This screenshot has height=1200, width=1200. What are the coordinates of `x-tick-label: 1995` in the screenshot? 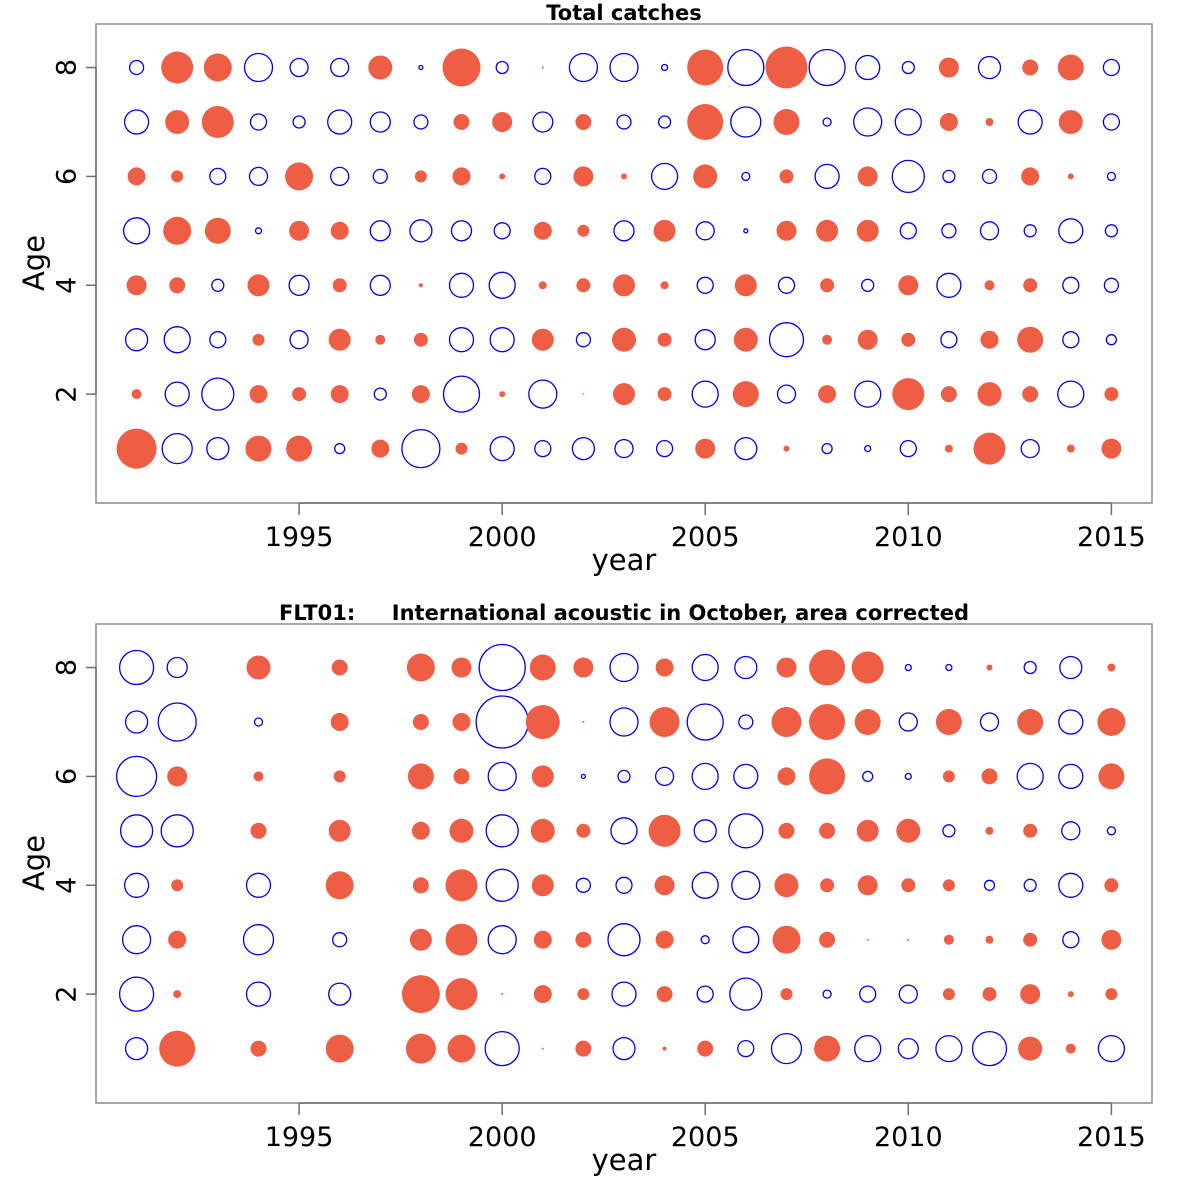 It's located at (299, 537).